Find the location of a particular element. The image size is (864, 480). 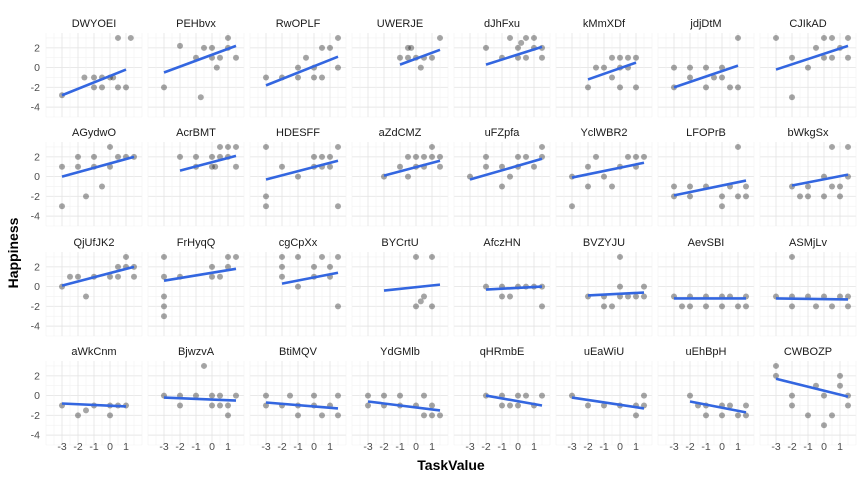

facet-label: HDESFF is located at coordinates (298, 133).